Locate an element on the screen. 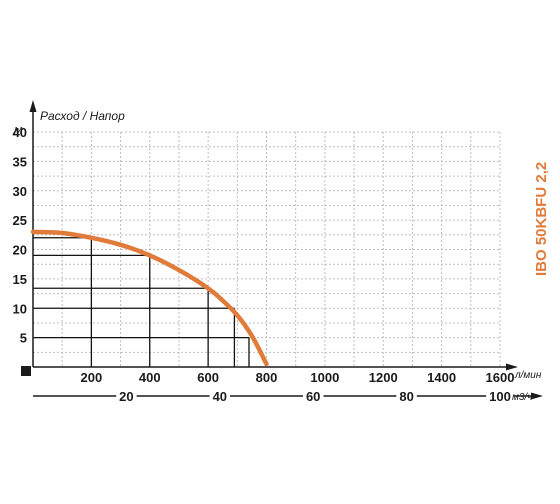 The width and height of the screenshot is (560, 504). y-tick-label: 20 is located at coordinates (20, 250).